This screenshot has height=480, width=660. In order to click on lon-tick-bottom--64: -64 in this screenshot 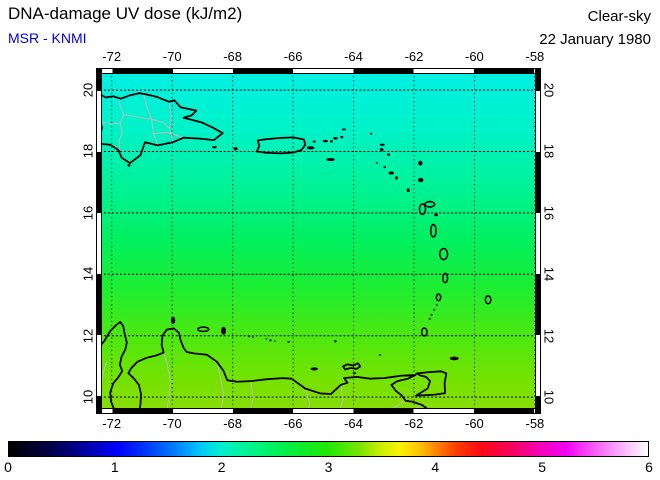, I will do `click(353, 423)`.